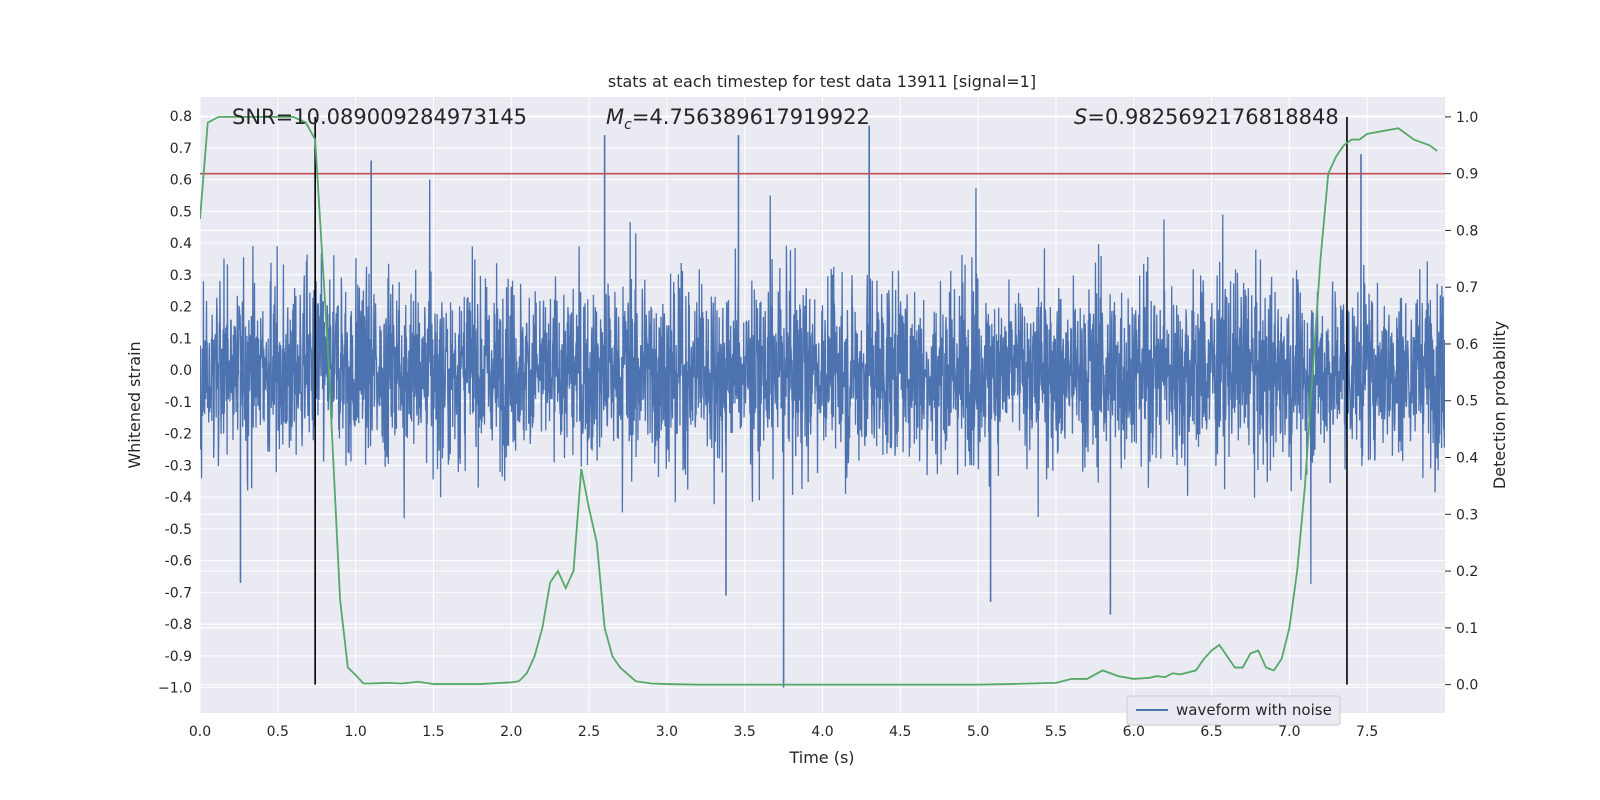  Describe the element at coordinates (181, 339) in the screenshot. I see `y-tick-label: 0.1` at that location.